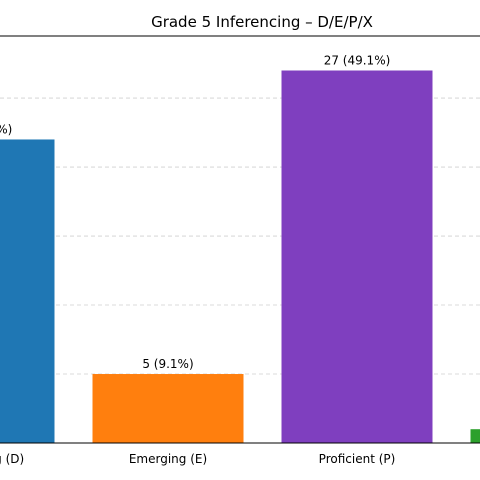 Image resolution: width=480 pixels, height=480 pixels. What do you see at coordinates (168, 459) in the screenshot?
I see `x-tick-label: Emerging (E)` at bounding box center [168, 459].